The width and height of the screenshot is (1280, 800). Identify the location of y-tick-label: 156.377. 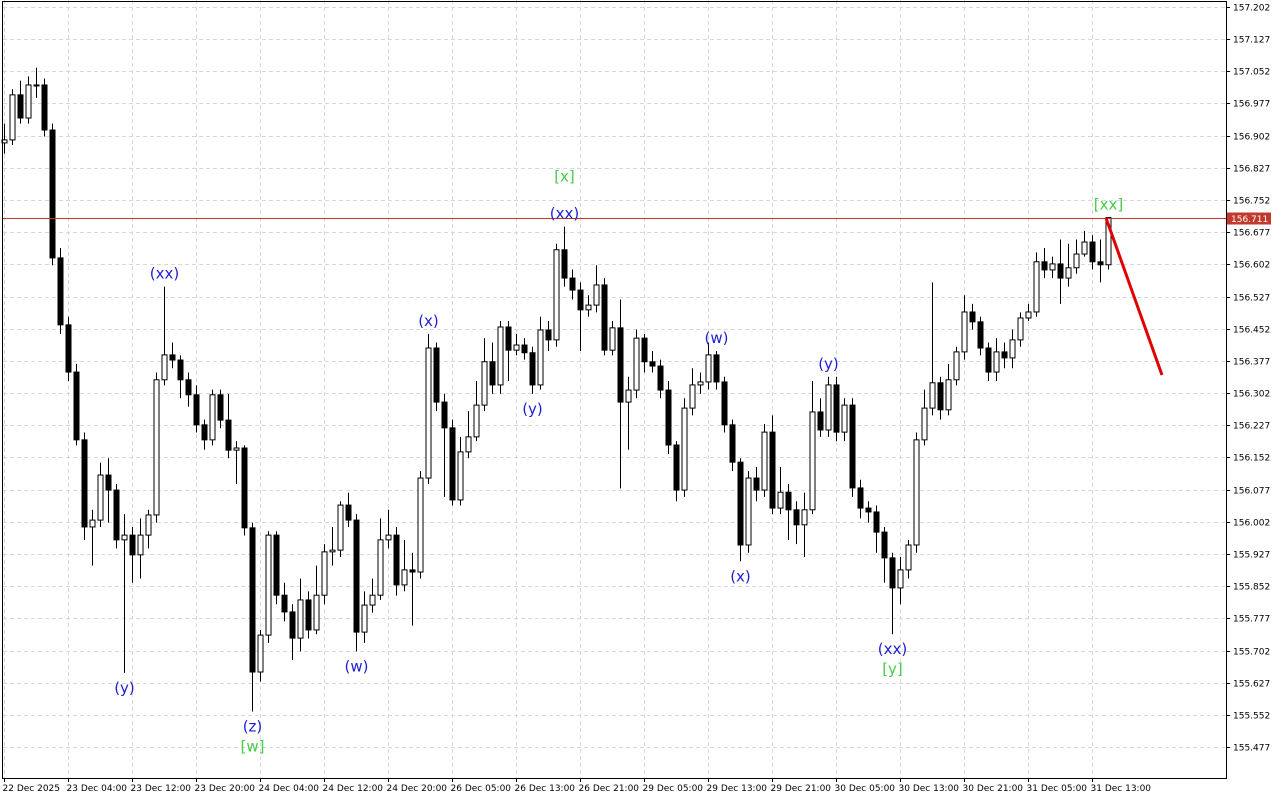
(1251, 363).